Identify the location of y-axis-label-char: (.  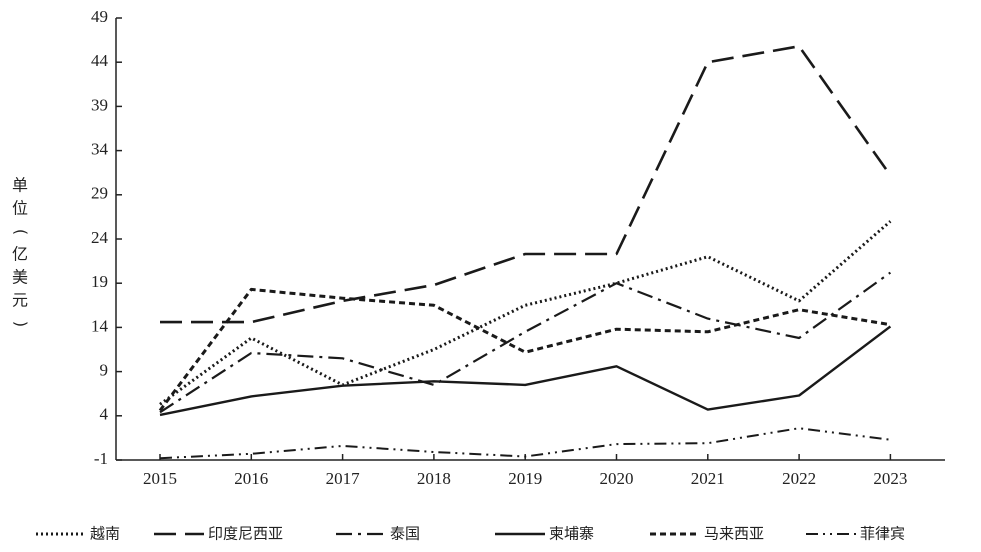
(21, 232).